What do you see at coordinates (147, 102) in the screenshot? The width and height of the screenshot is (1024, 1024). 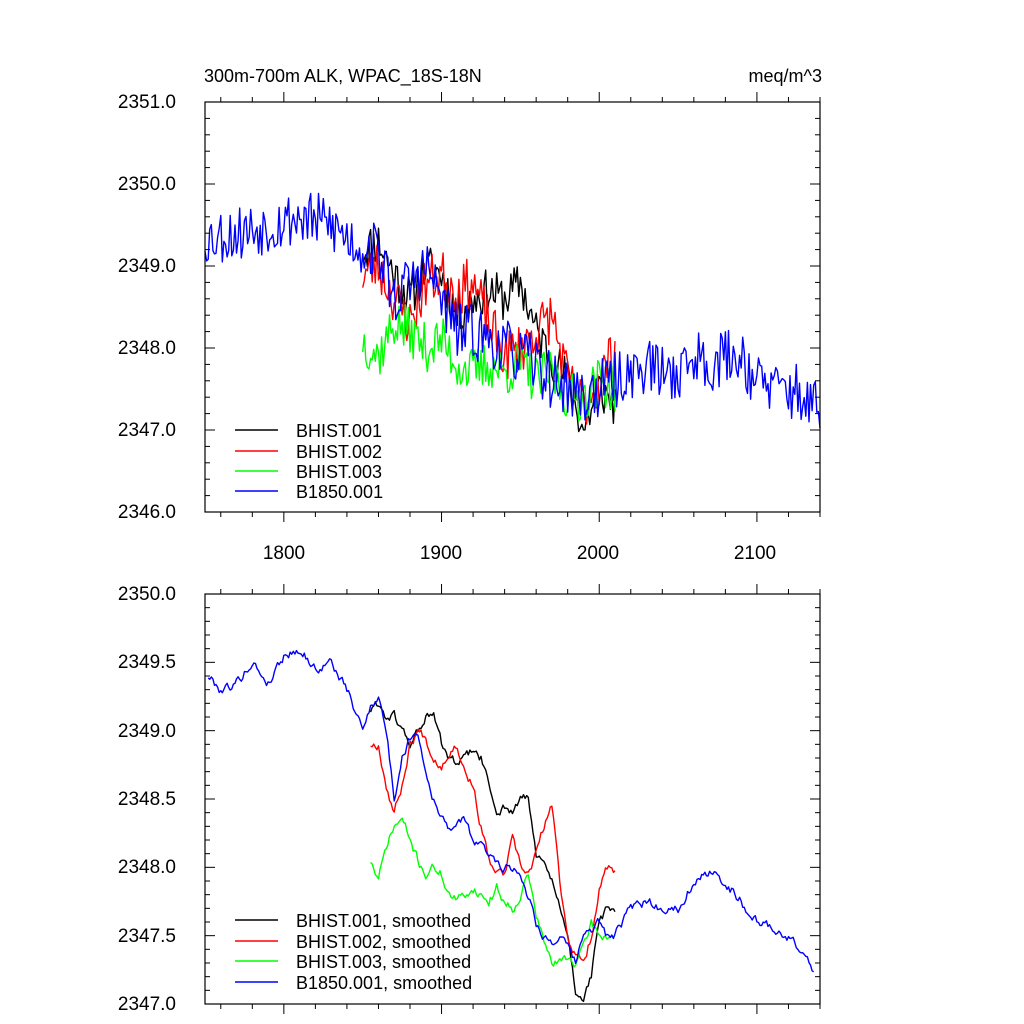 I see `y-tick-label: 2351.0` at bounding box center [147, 102].